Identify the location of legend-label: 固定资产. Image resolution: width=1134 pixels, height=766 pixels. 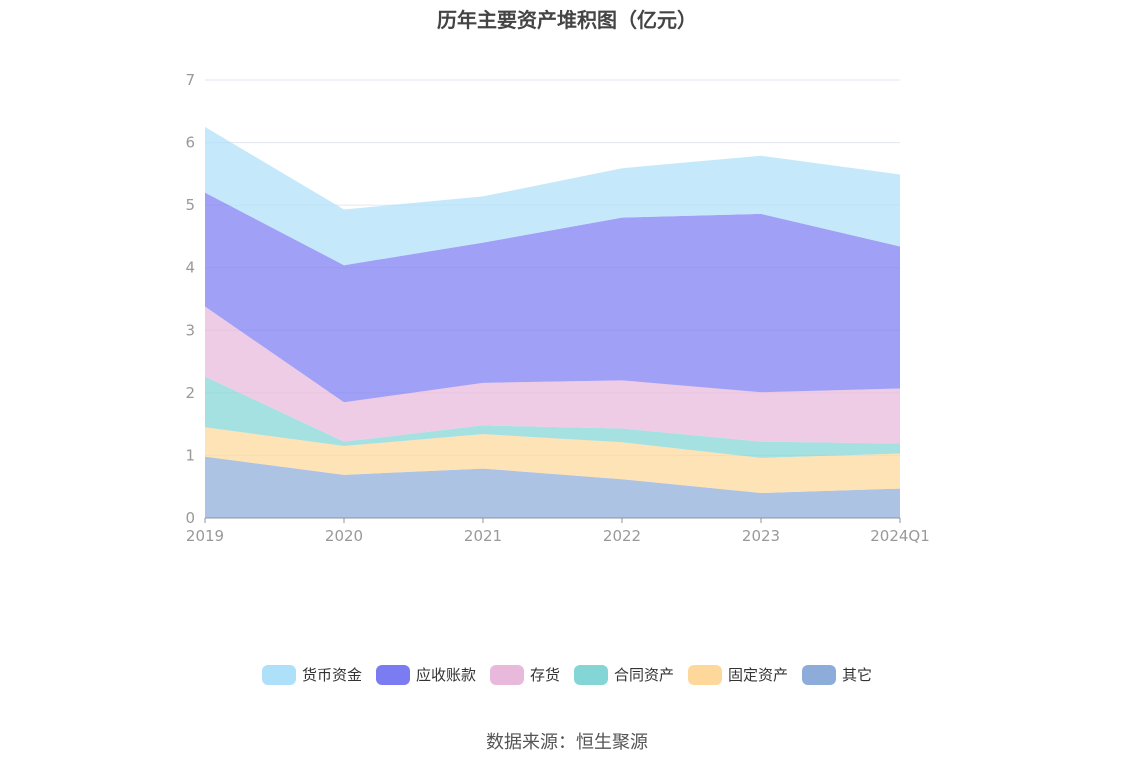
(758, 675).